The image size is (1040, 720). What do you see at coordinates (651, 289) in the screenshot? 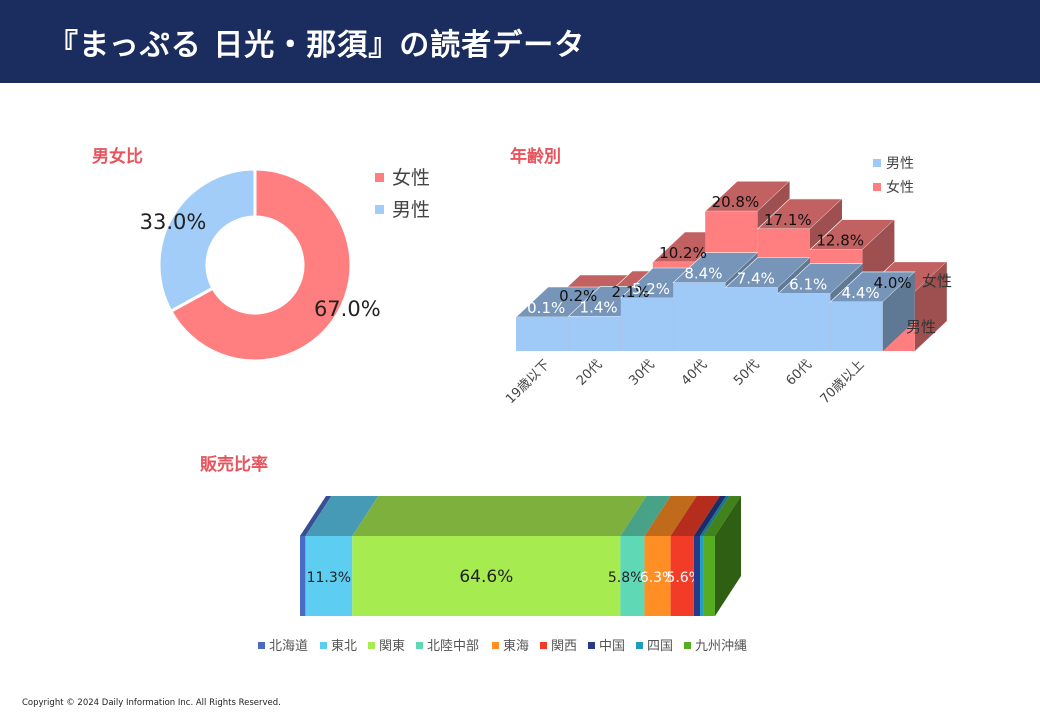
I see `male-value-label-2: 5.2%` at bounding box center [651, 289].